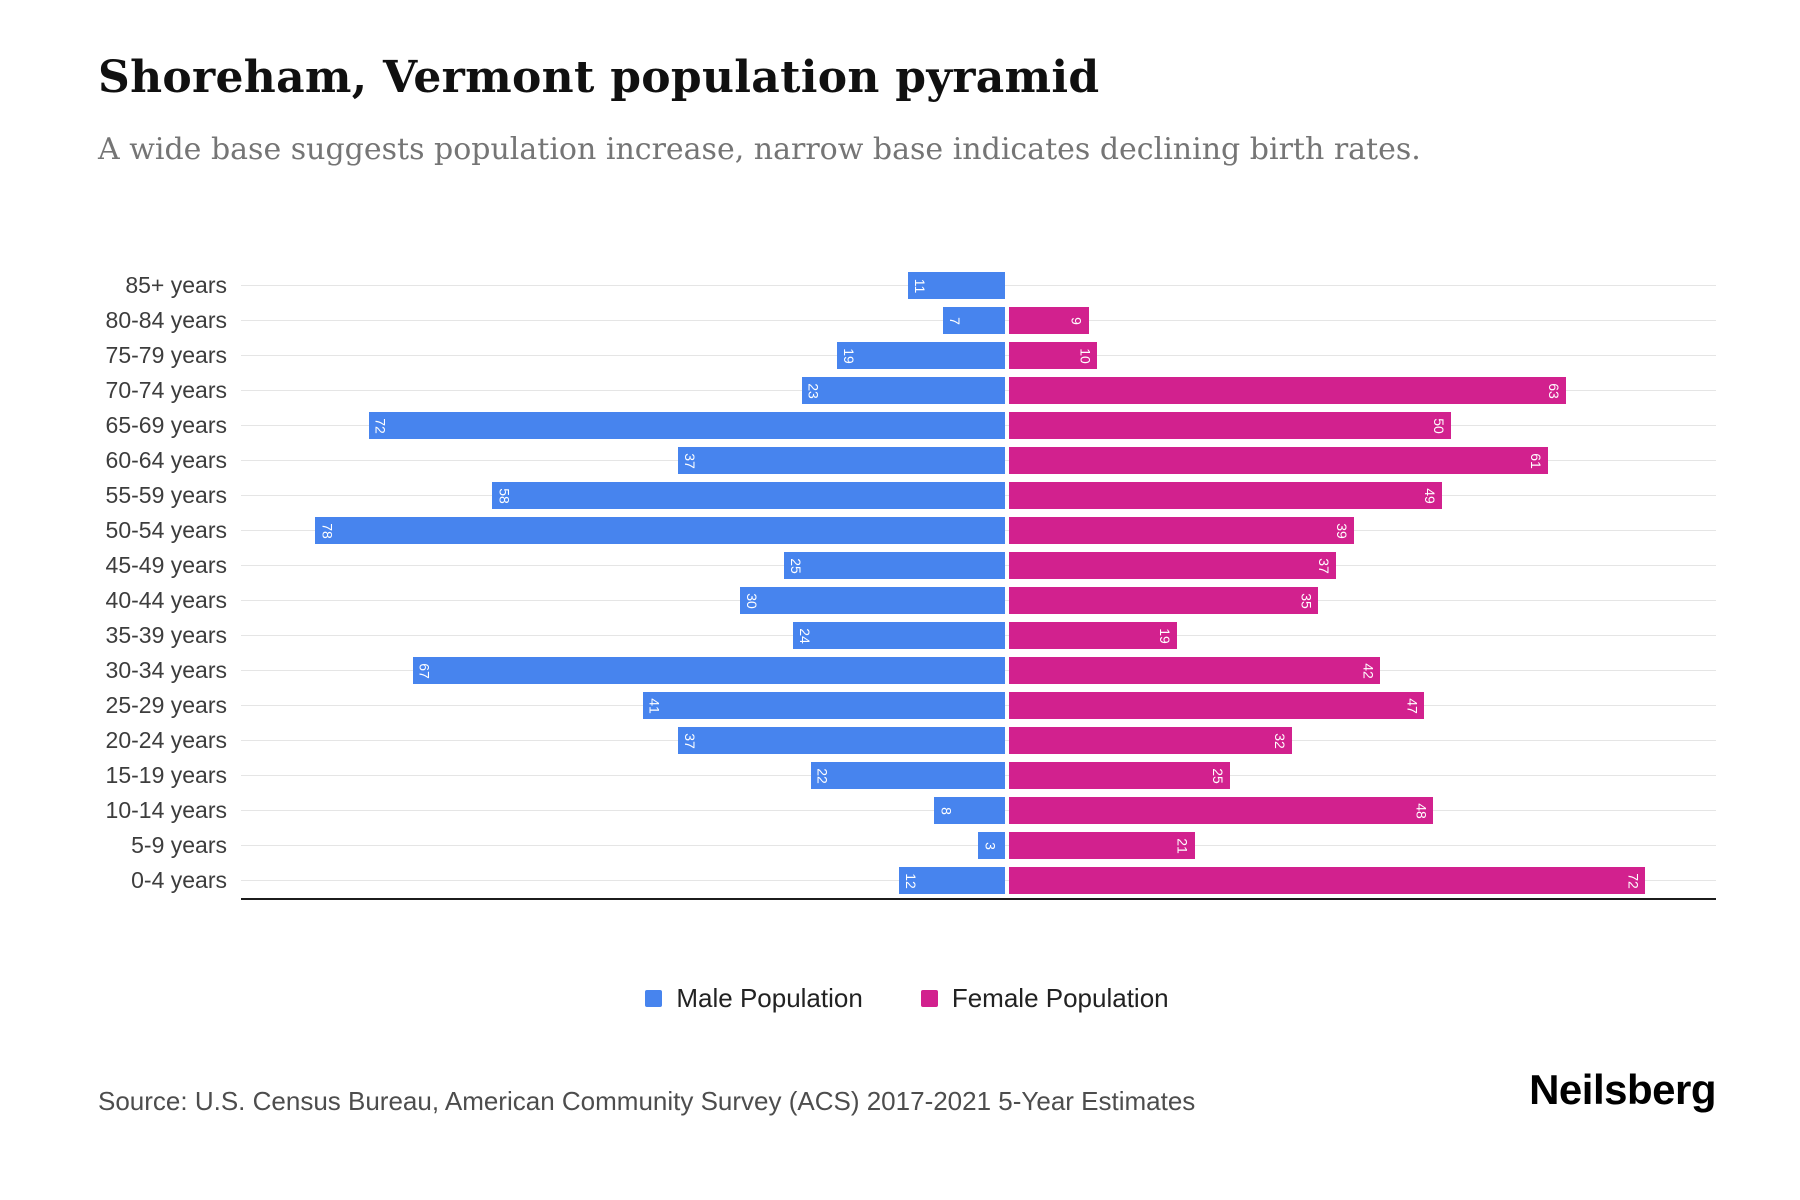  Describe the element at coordinates (907, 998) in the screenshot. I see `legend: Male Population Female Population` at that location.